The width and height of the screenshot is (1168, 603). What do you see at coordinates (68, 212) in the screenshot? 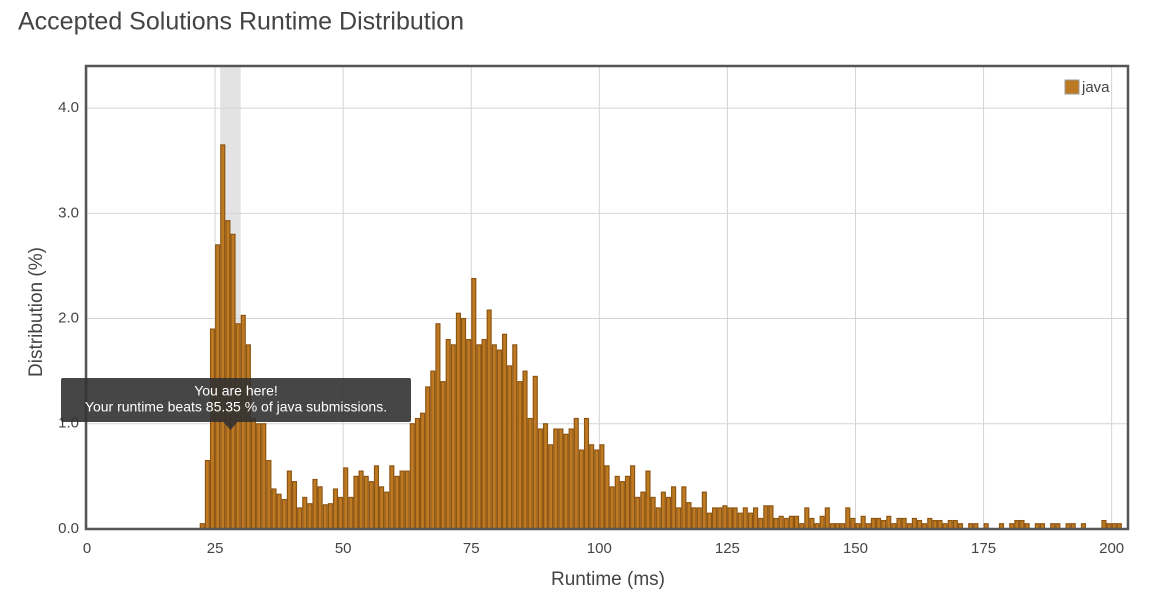
I see `y-tick-label: 3.0` at bounding box center [68, 212].